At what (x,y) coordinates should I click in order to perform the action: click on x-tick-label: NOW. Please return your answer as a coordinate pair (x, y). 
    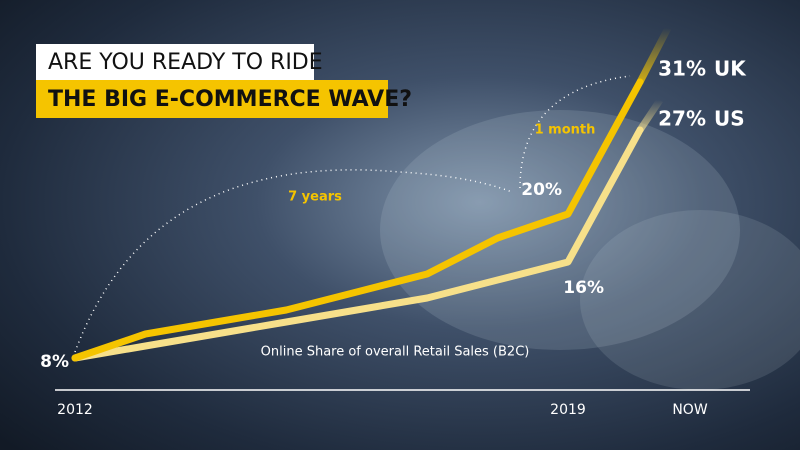
    Looking at the image, I should click on (689, 410).